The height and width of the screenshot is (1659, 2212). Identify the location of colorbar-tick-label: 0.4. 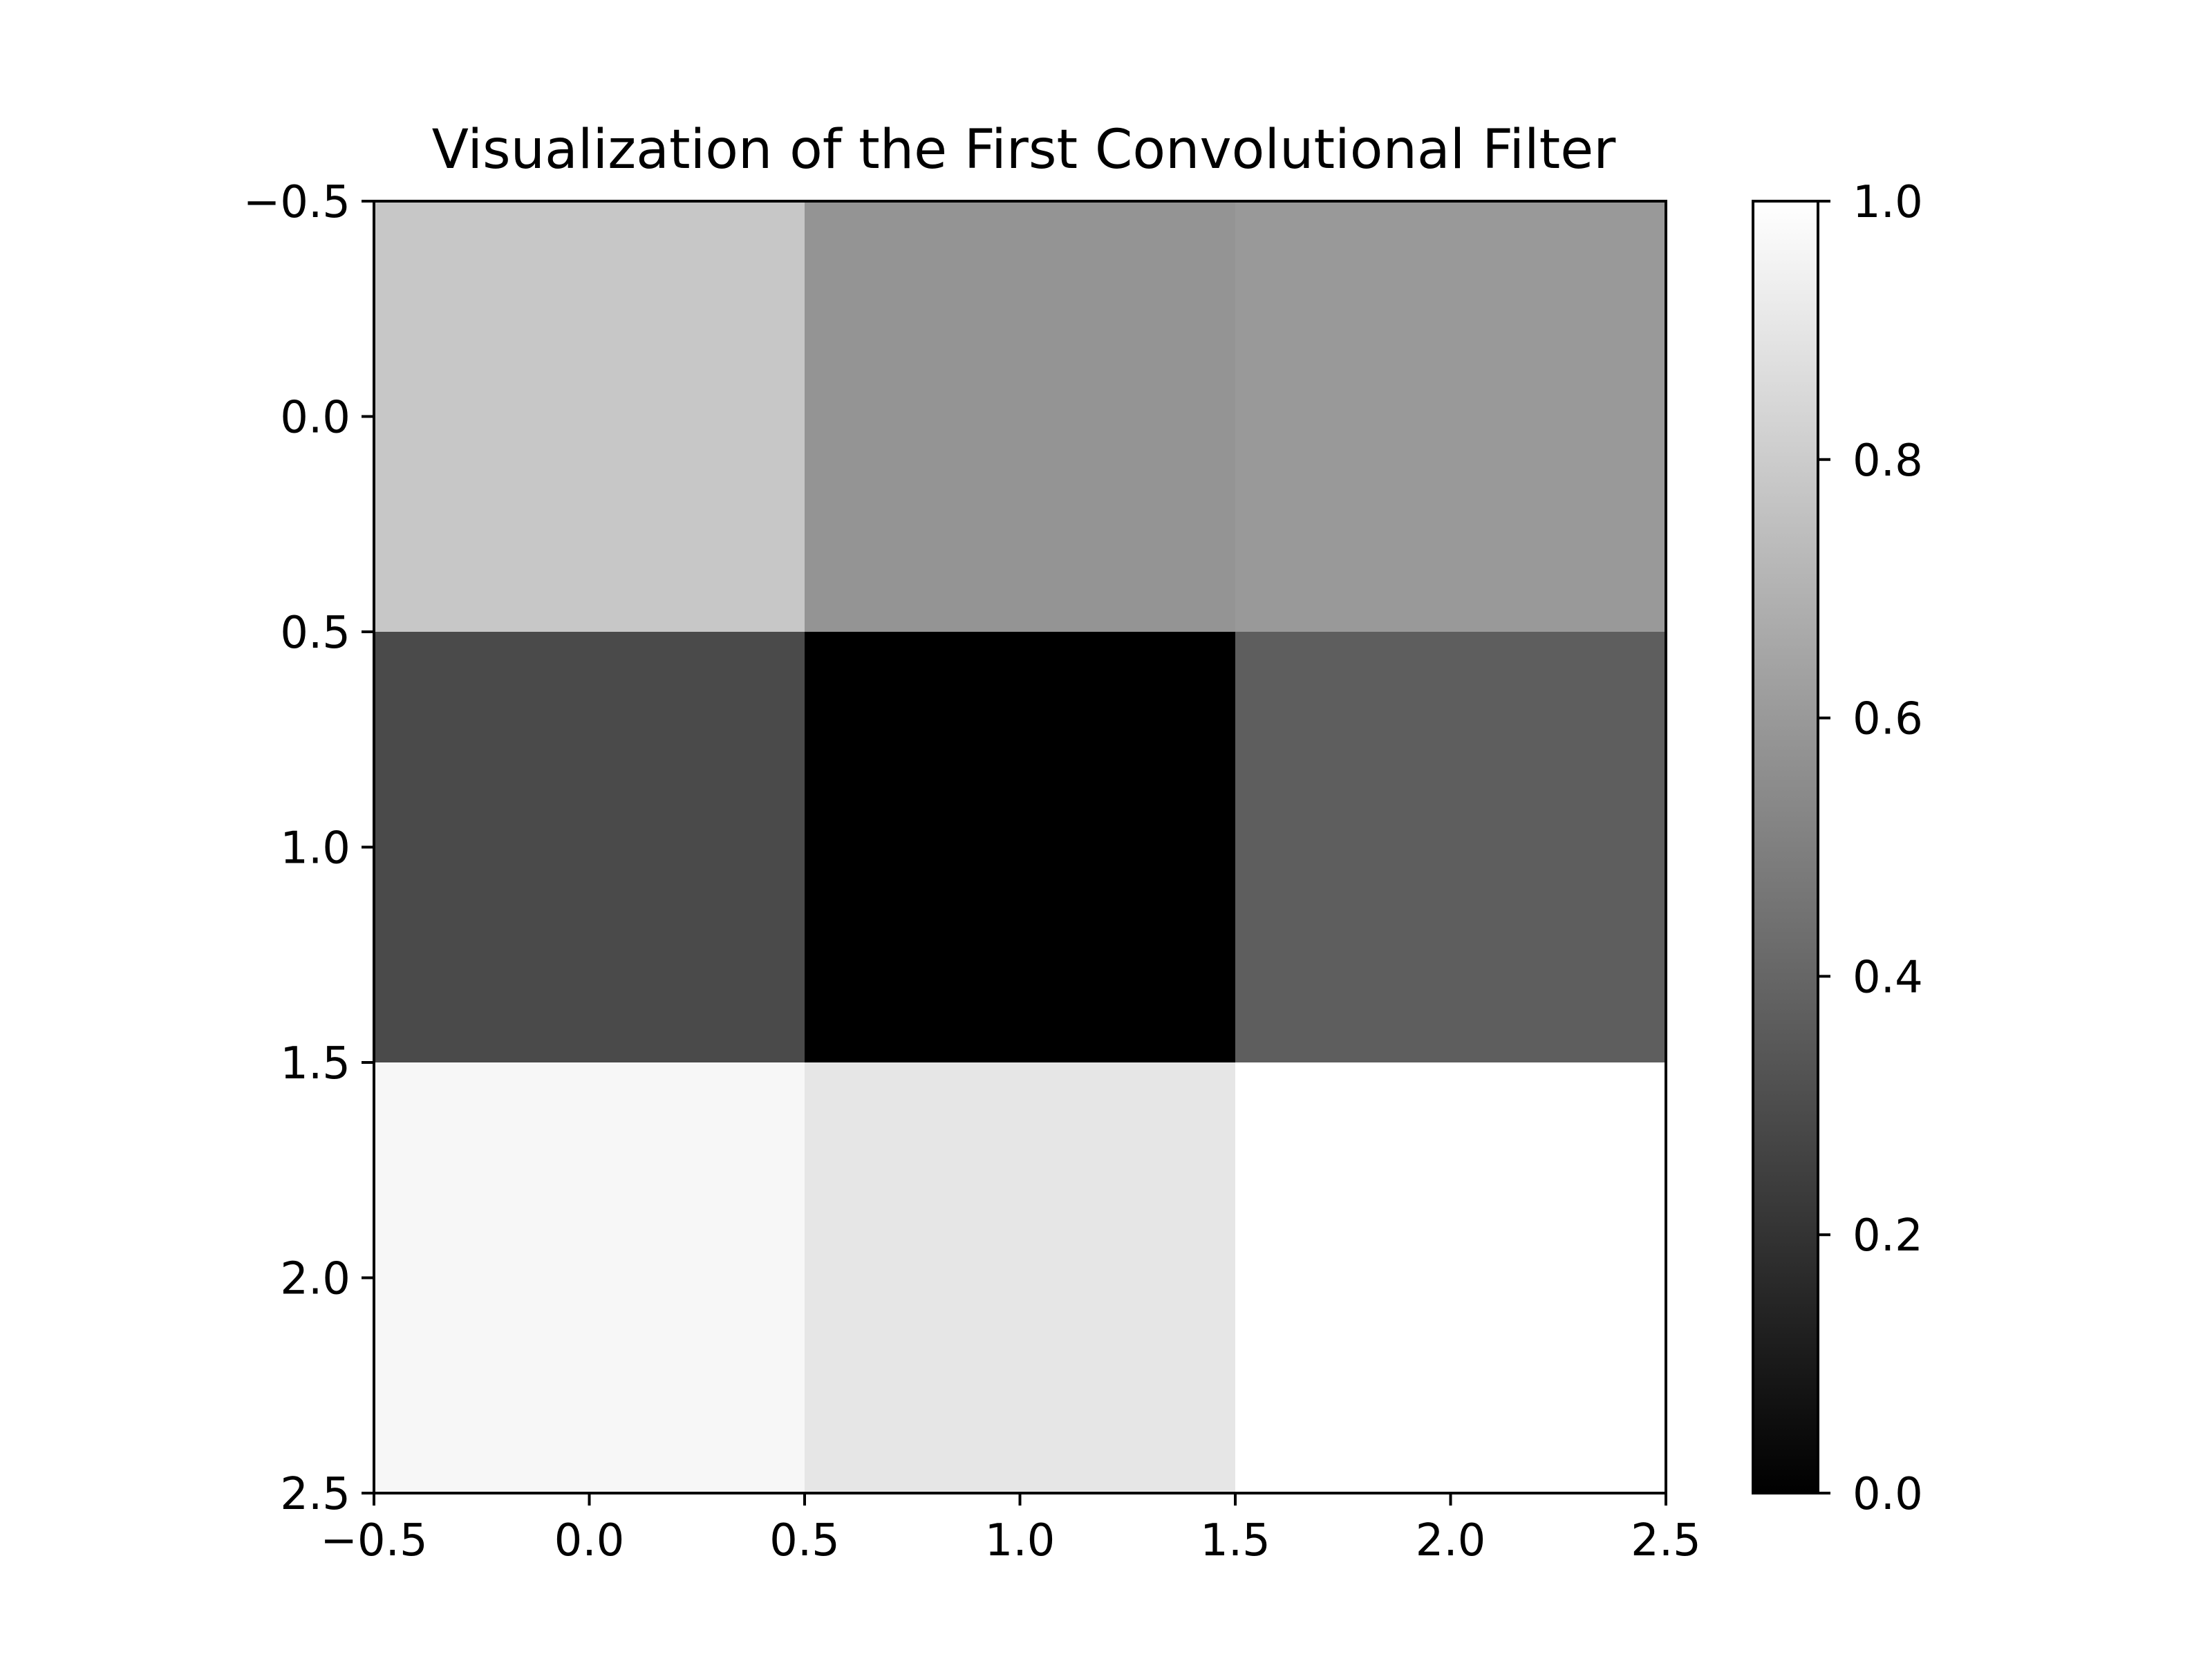
(1888, 978).